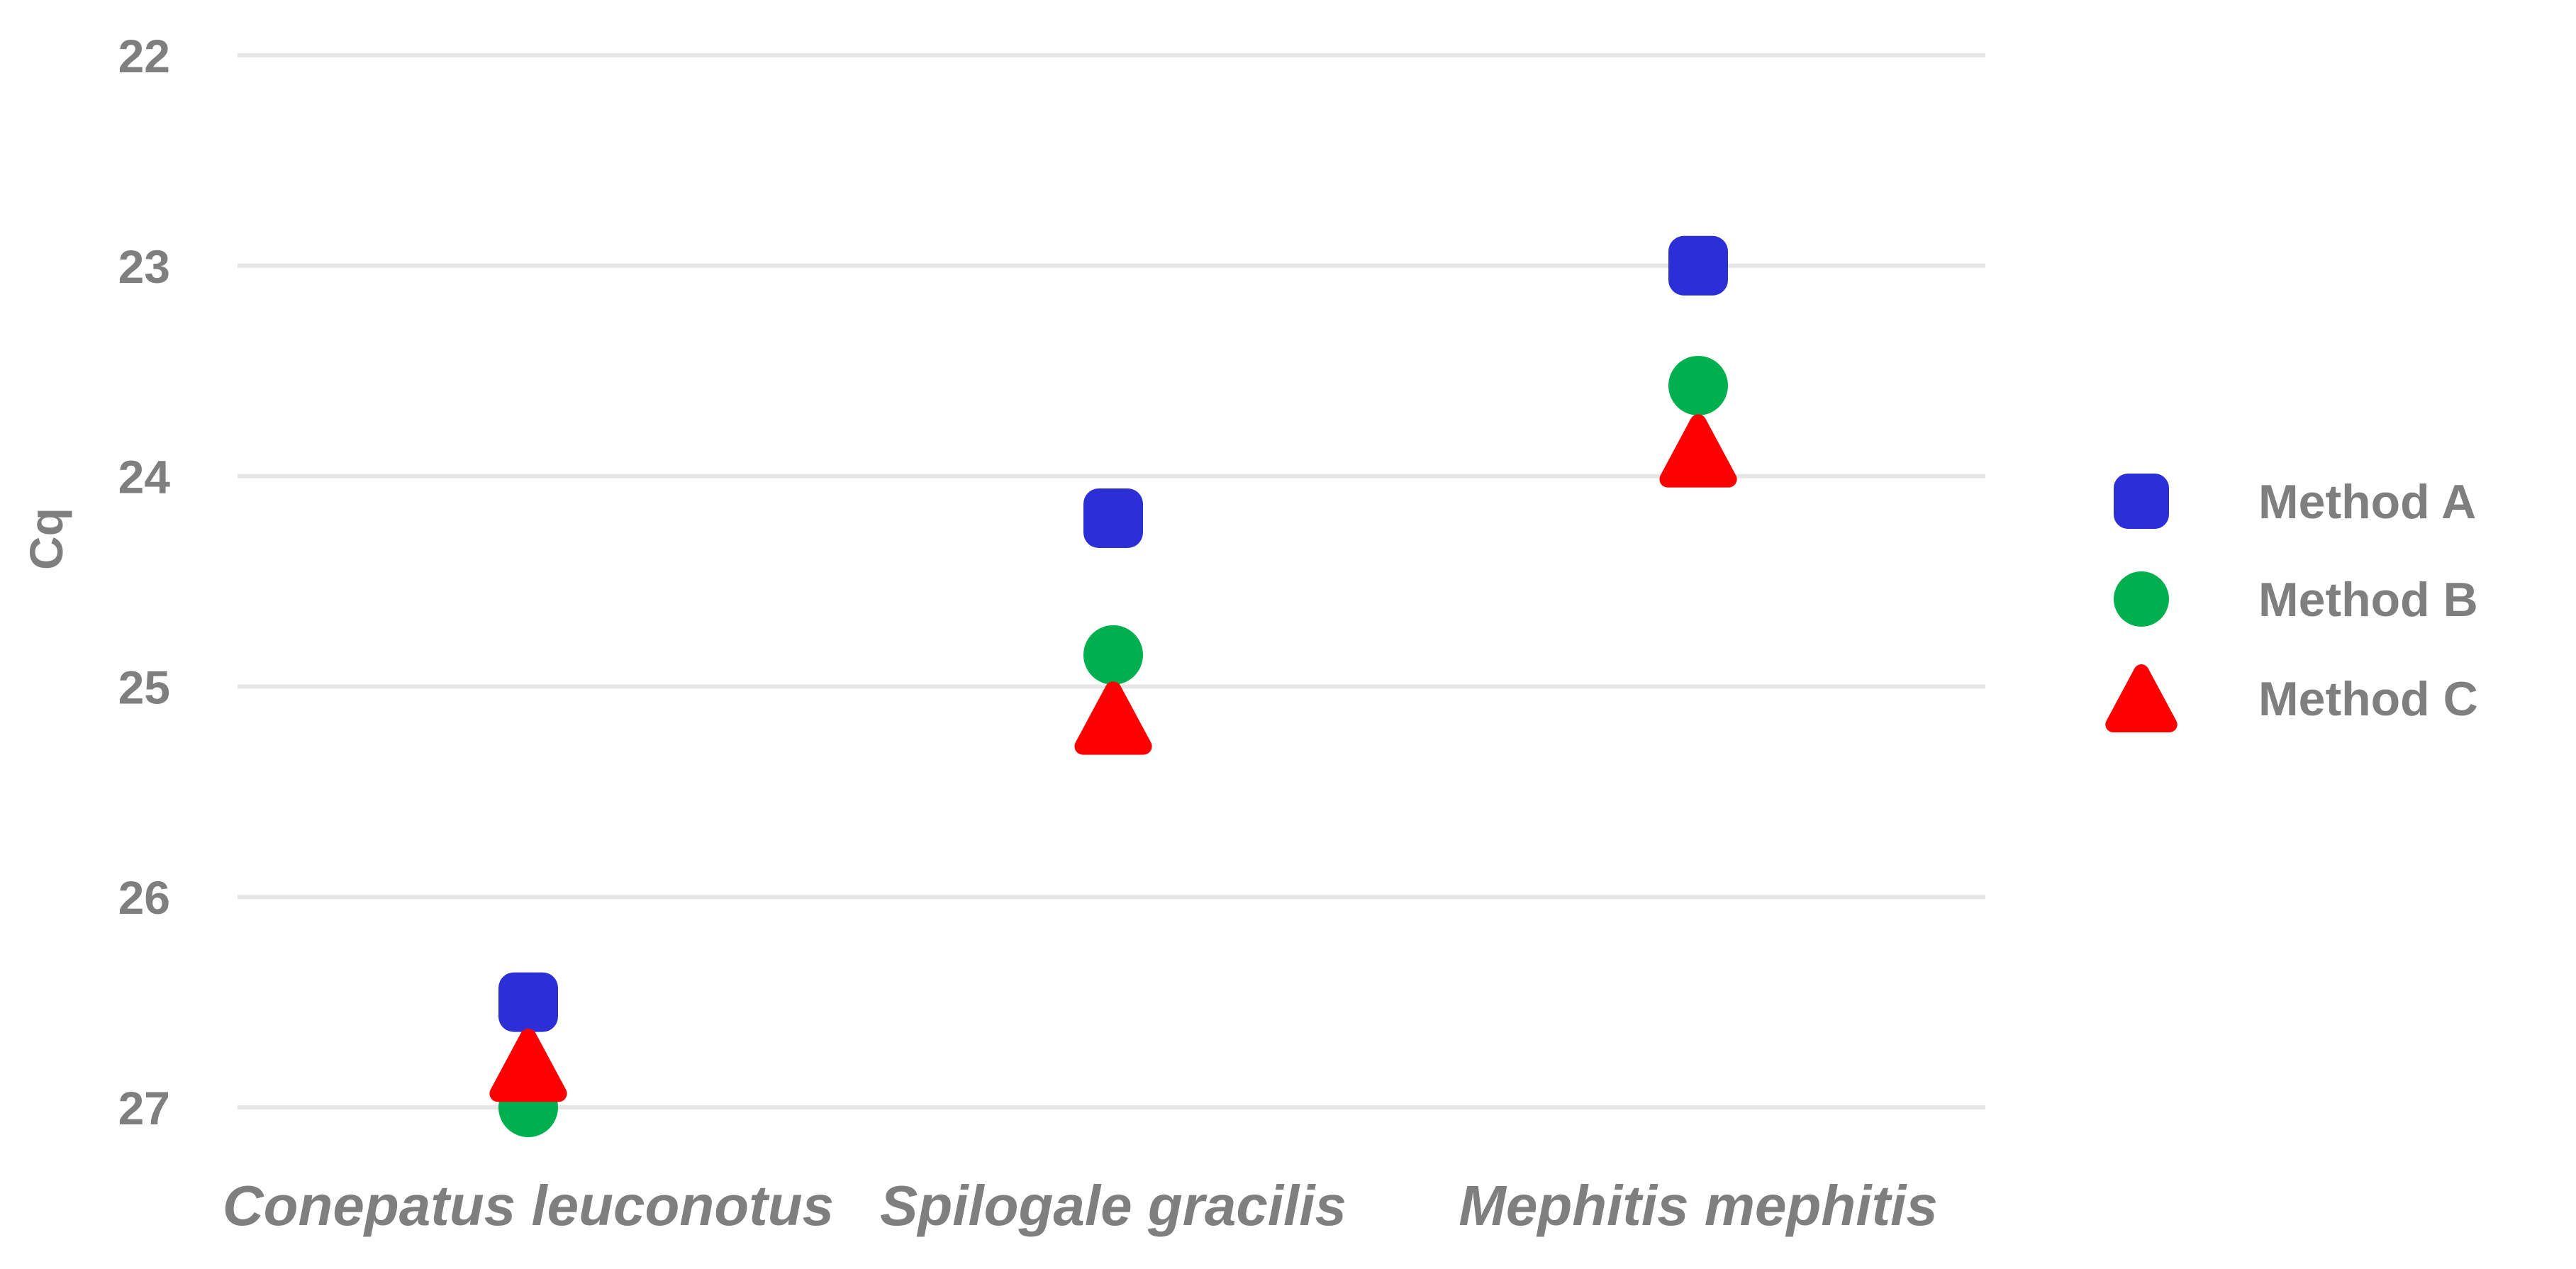 This screenshot has width=2576, height=1269. Describe the element at coordinates (144, 897) in the screenshot. I see `y-tick-label: 26` at that location.